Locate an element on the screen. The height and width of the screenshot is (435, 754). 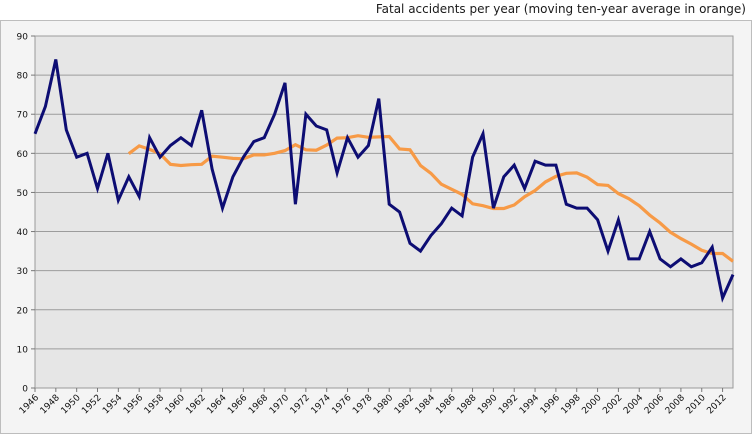
y-tick-label-90: 90 is located at coordinates (23, 38).